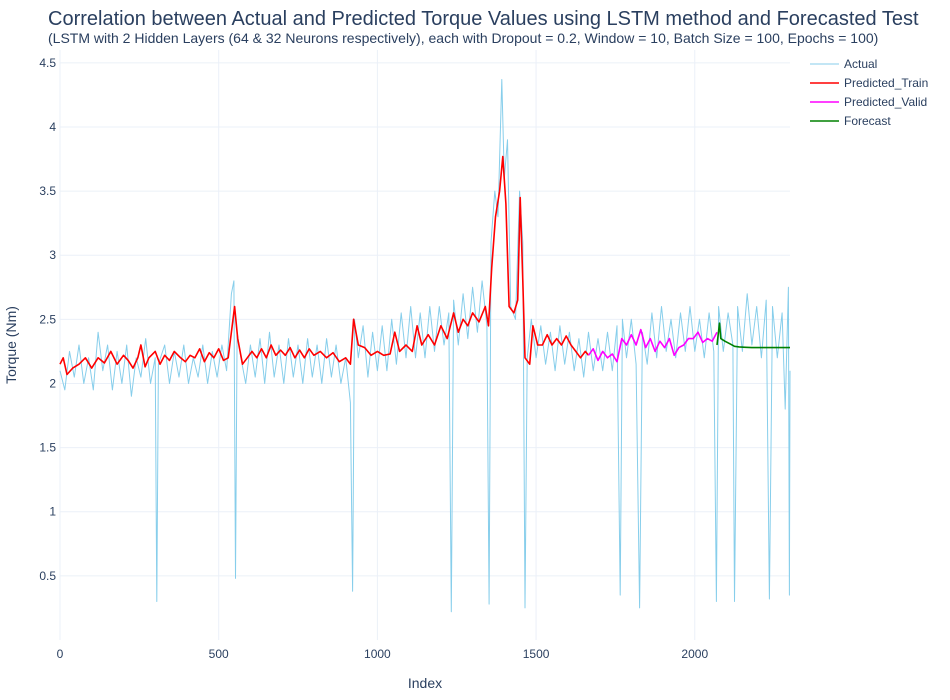 The image size is (950, 700). What do you see at coordinates (860, 64) in the screenshot?
I see `legend-item-actual: Actual` at bounding box center [860, 64].